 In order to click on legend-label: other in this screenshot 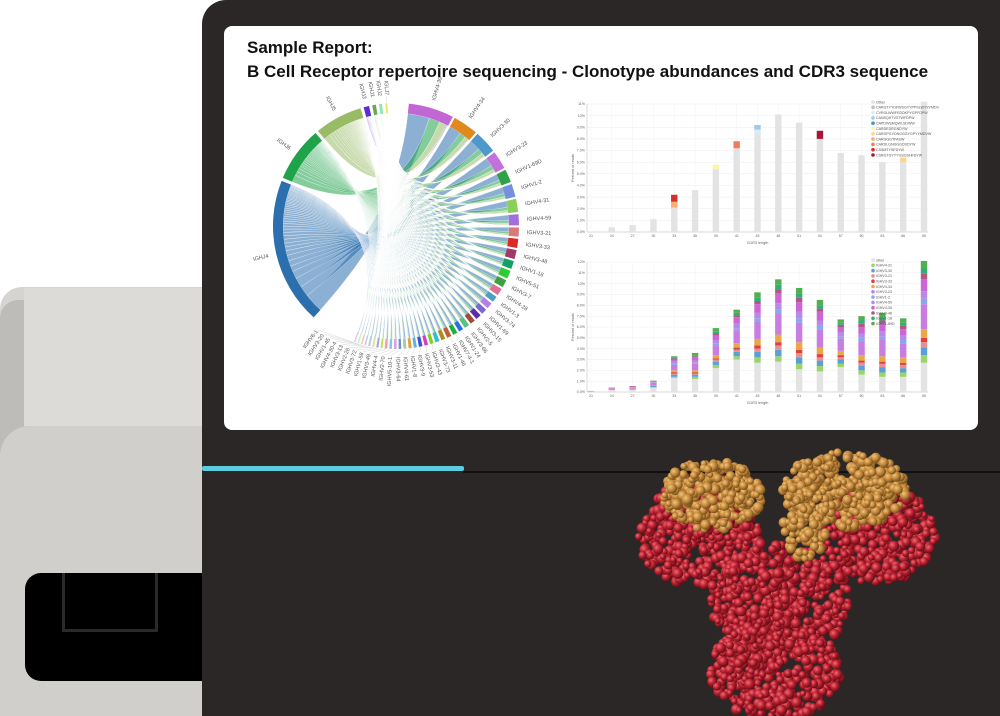, I will do `click(880, 260)`.